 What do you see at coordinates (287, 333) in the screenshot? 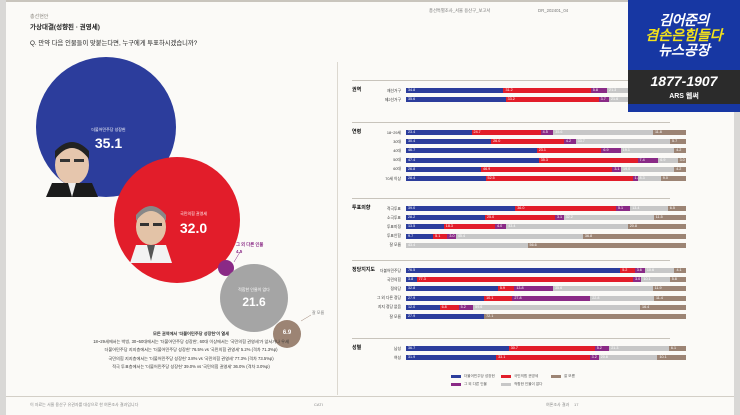
I see `bubble-5-value: 6.9` at bounding box center [287, 333].